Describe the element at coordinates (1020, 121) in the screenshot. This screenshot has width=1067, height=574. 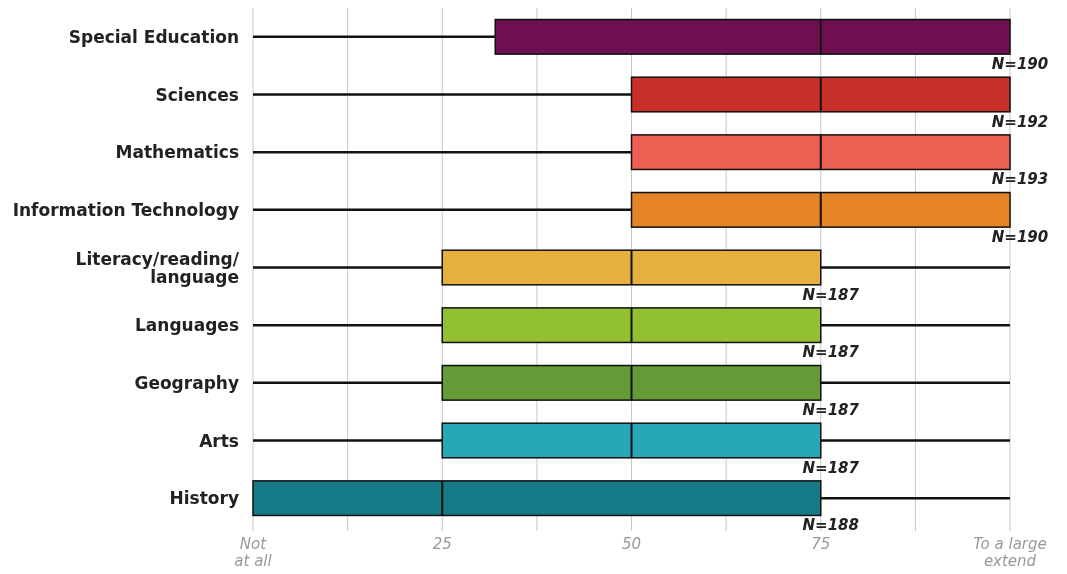
I see `annotation: N=192` at that location.